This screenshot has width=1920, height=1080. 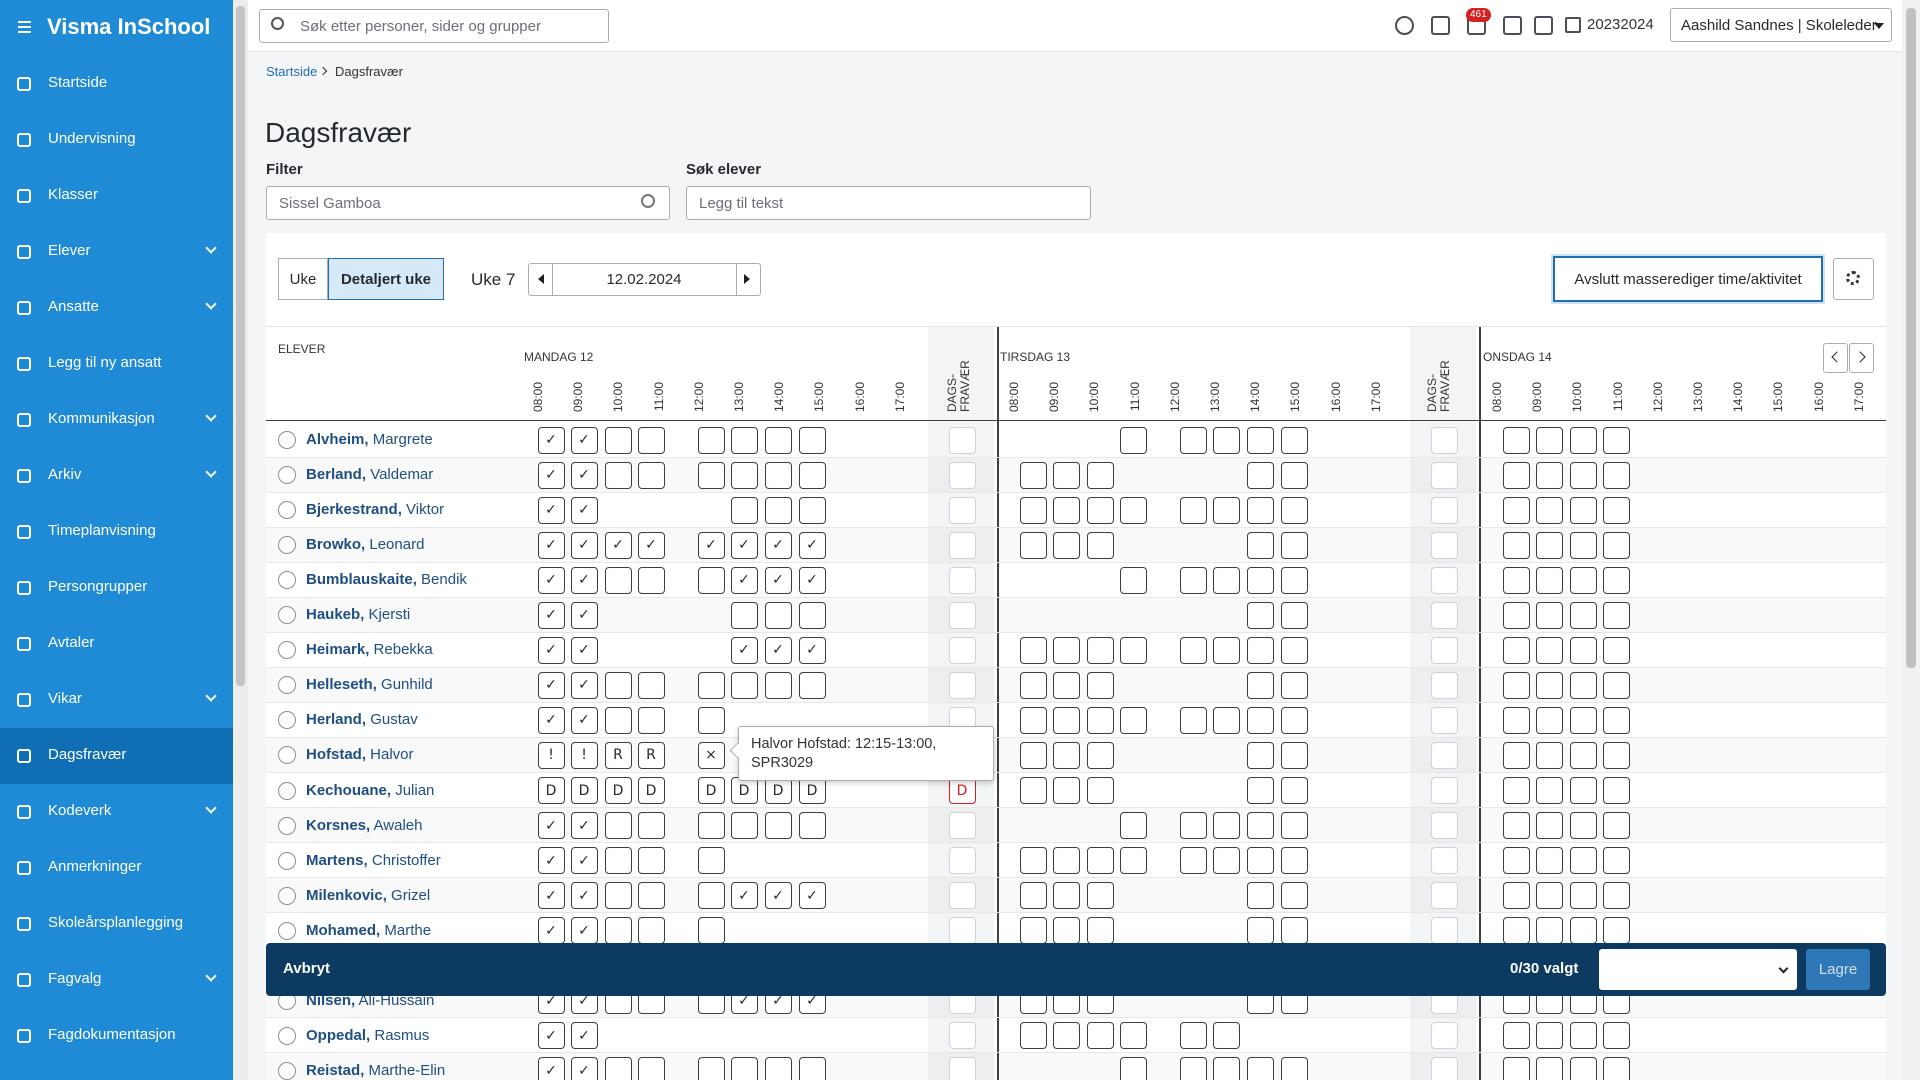 I want to click on breadcrumb-home: Startside, so click(x=292, y=71).